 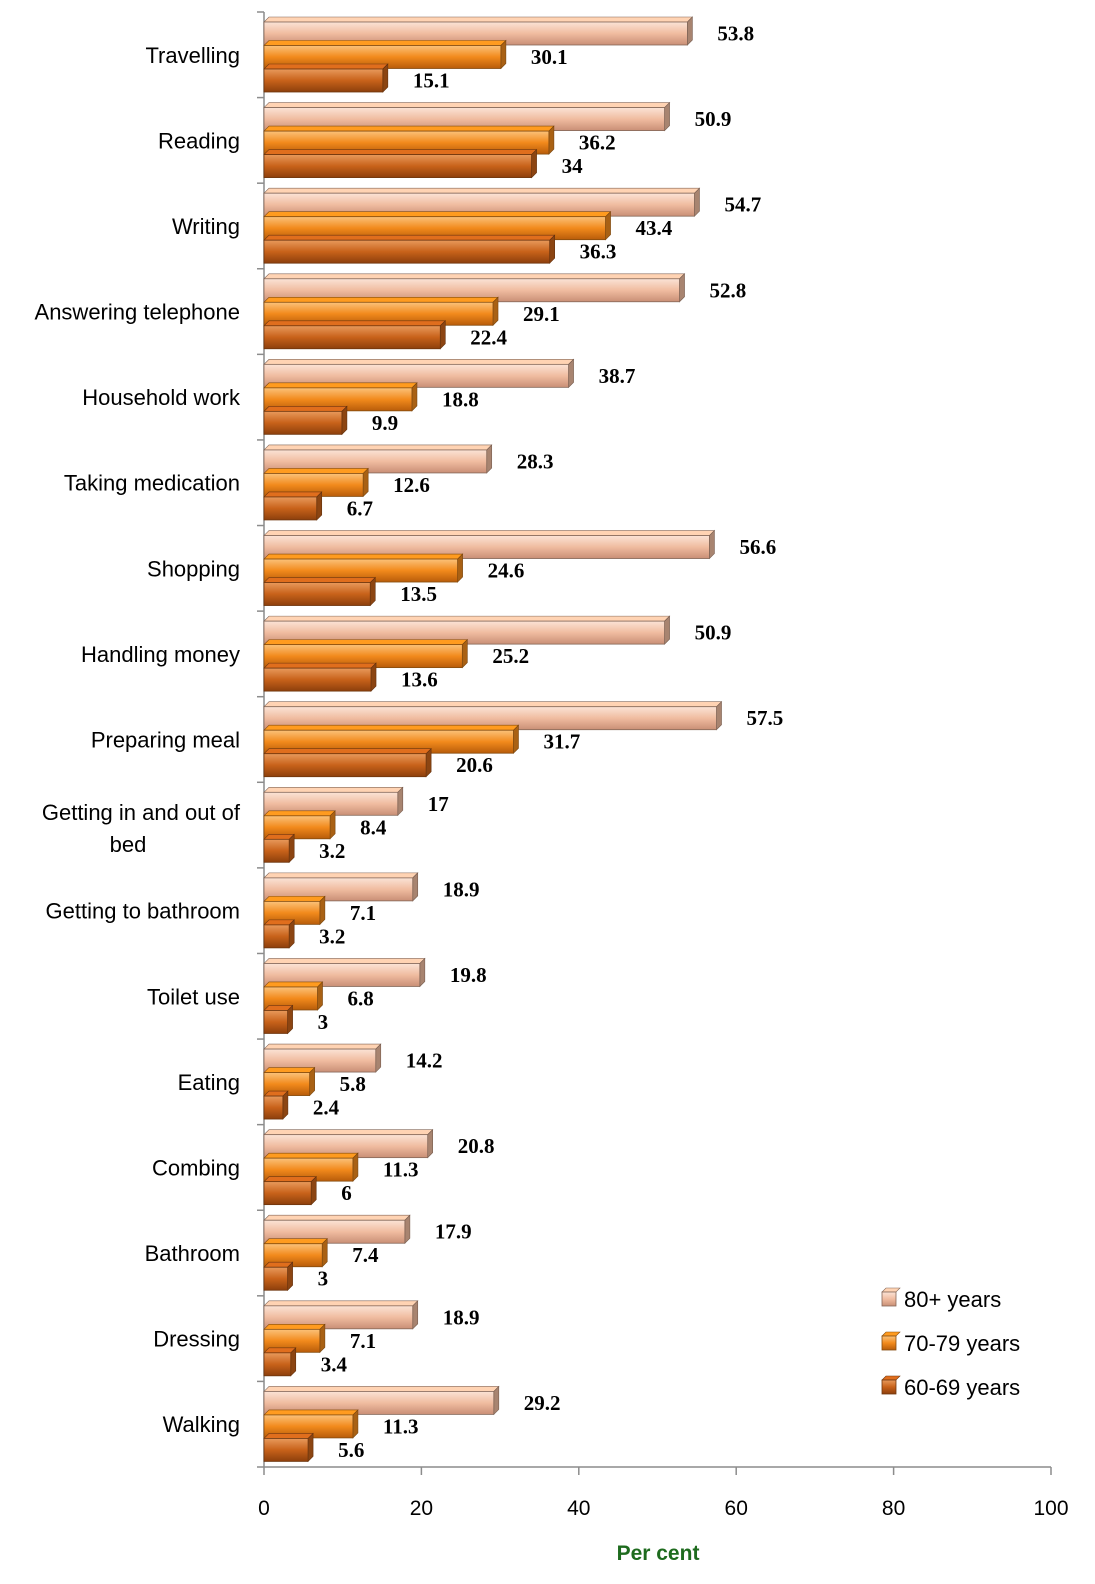 What do you see at coordinates (549, 57) in the screenshot?
I see `data-label: 30.1` at bounding box center [549, 57].